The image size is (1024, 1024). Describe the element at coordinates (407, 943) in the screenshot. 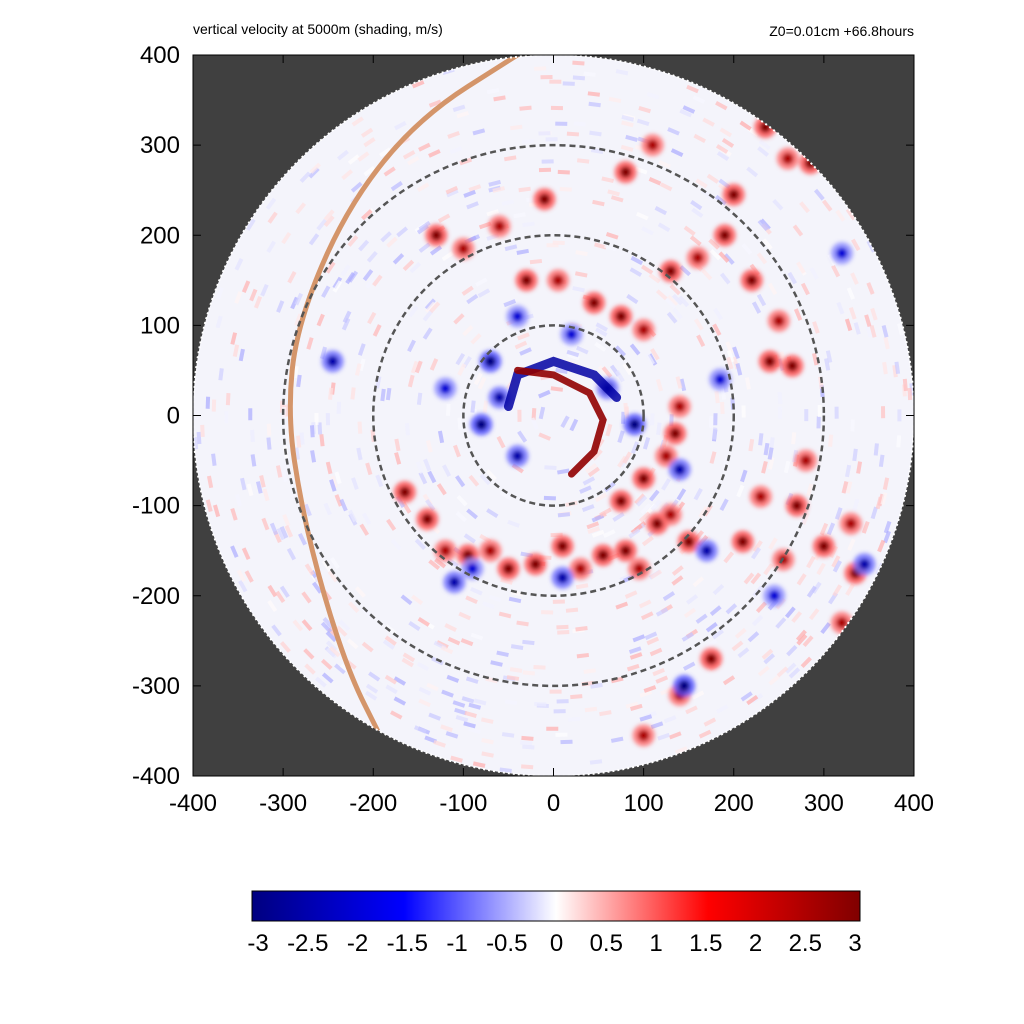

I see `colorbar-tick-label: -1.5` at that location.